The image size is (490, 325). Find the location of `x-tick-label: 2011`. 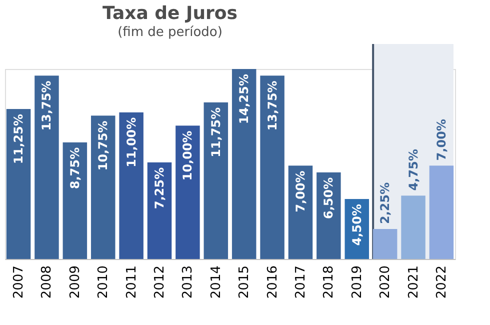

x-tick-label: 2011 is located at coordinates (132, 282).